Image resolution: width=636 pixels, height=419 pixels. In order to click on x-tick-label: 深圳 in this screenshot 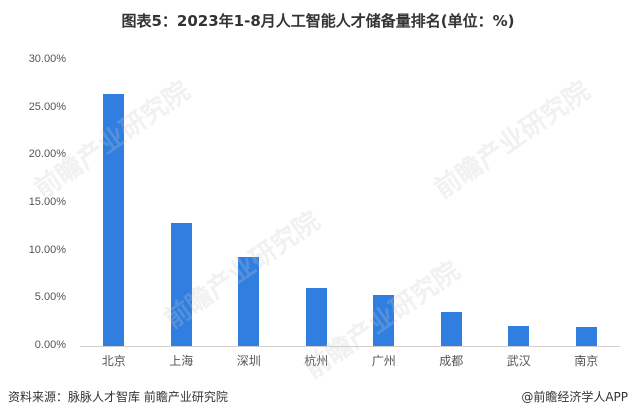, I will do `click(248, 361)`.